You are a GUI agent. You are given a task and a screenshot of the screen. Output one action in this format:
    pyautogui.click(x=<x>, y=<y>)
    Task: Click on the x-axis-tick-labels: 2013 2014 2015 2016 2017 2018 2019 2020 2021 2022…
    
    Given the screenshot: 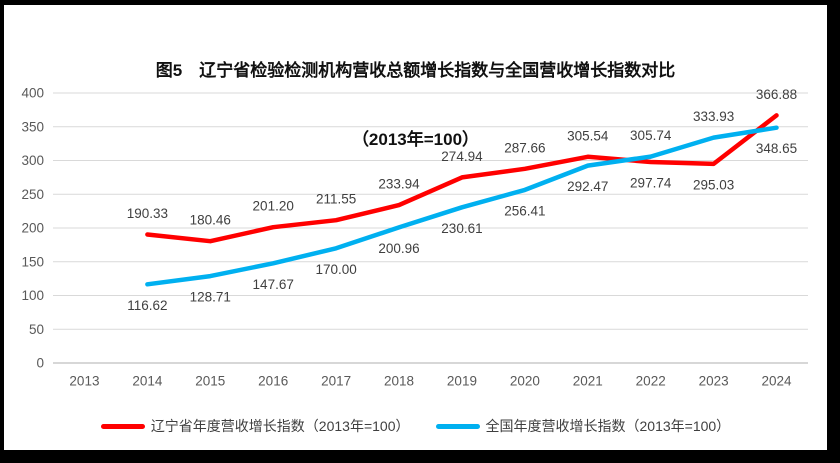 What is the action you would take?
    pyautogui.click(x=430, y=381)
    